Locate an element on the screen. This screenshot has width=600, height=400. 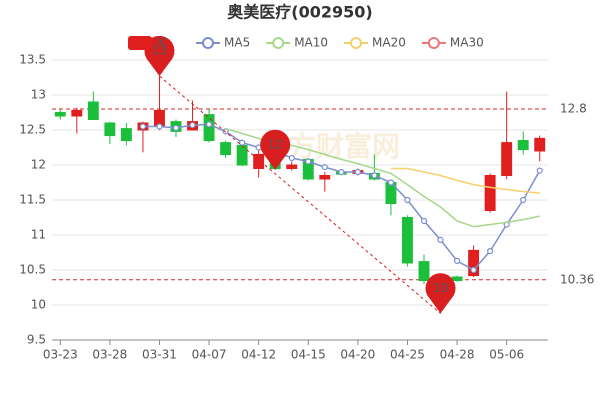
x-tick-label: 04-28 is located at coordinates (457, 355).